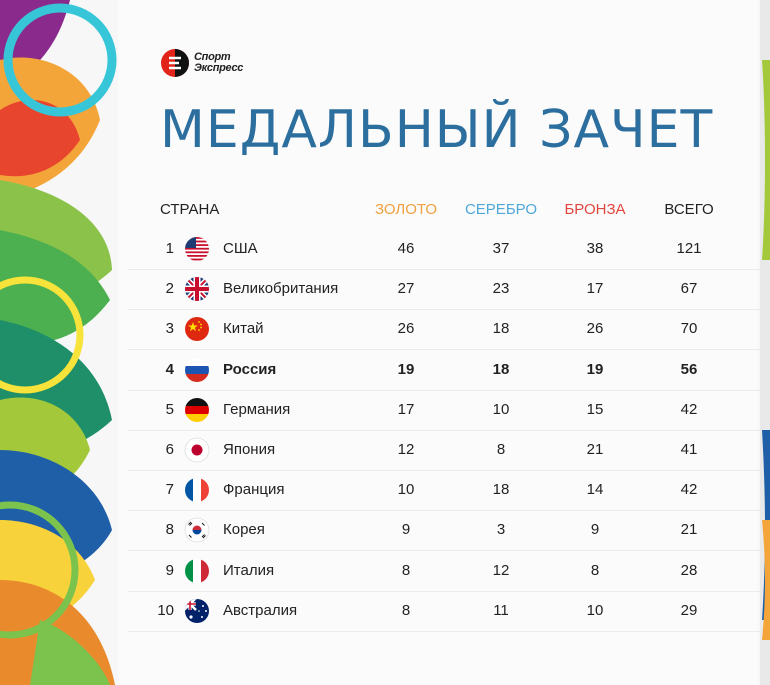 Image resolution: width=770 pixels, height=685 pixels. Describe the element at coordinates (501, 449) in the screenshot. I see `silver-count: 8` at that location.